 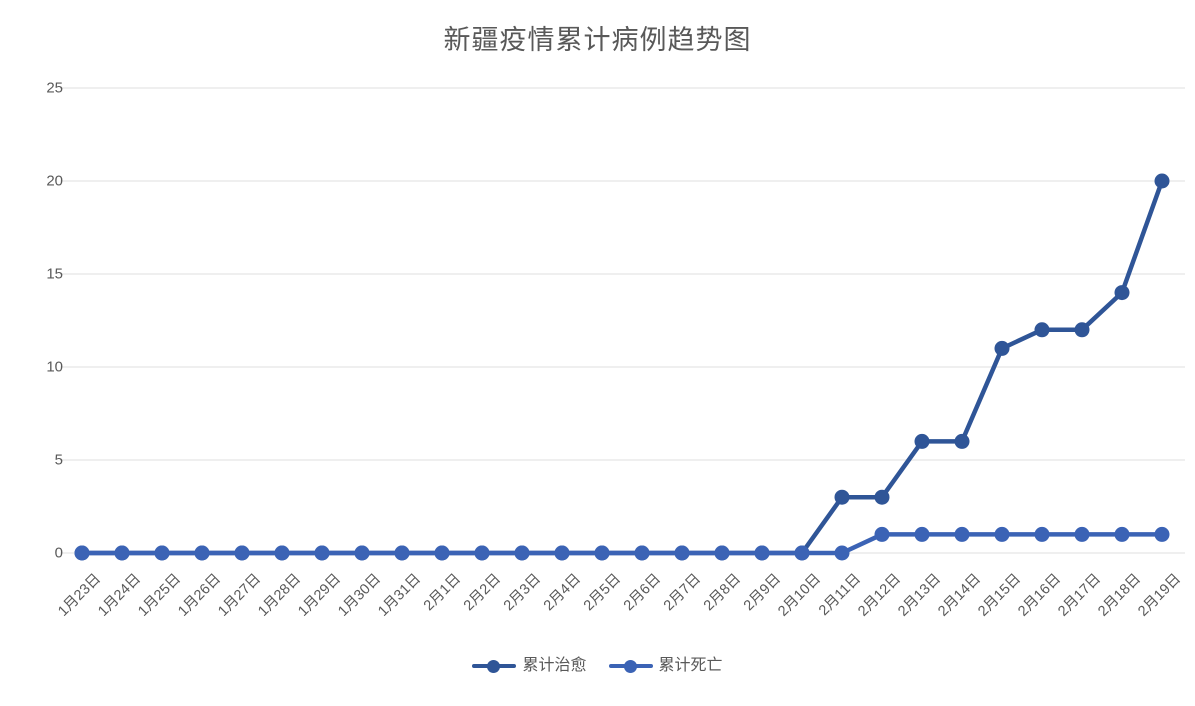 What do you see at coordinates (58, 460) in the screenshot?
I see `y-axis-tick-label: 5` at bounding box center [58, 460].